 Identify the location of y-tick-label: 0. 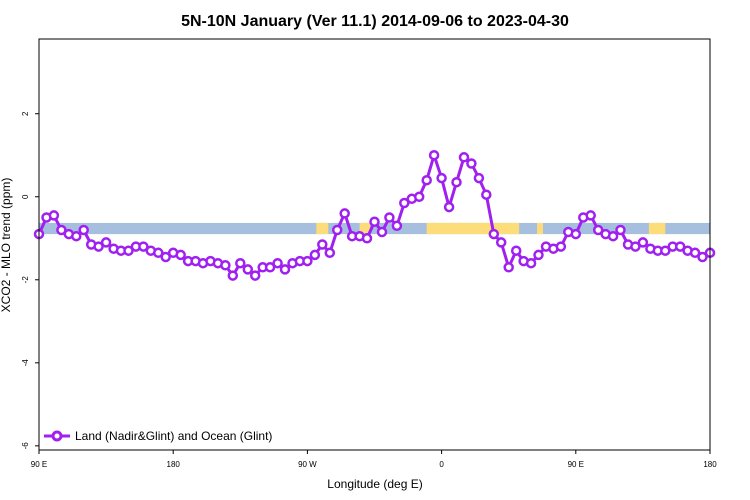
(25, 196).